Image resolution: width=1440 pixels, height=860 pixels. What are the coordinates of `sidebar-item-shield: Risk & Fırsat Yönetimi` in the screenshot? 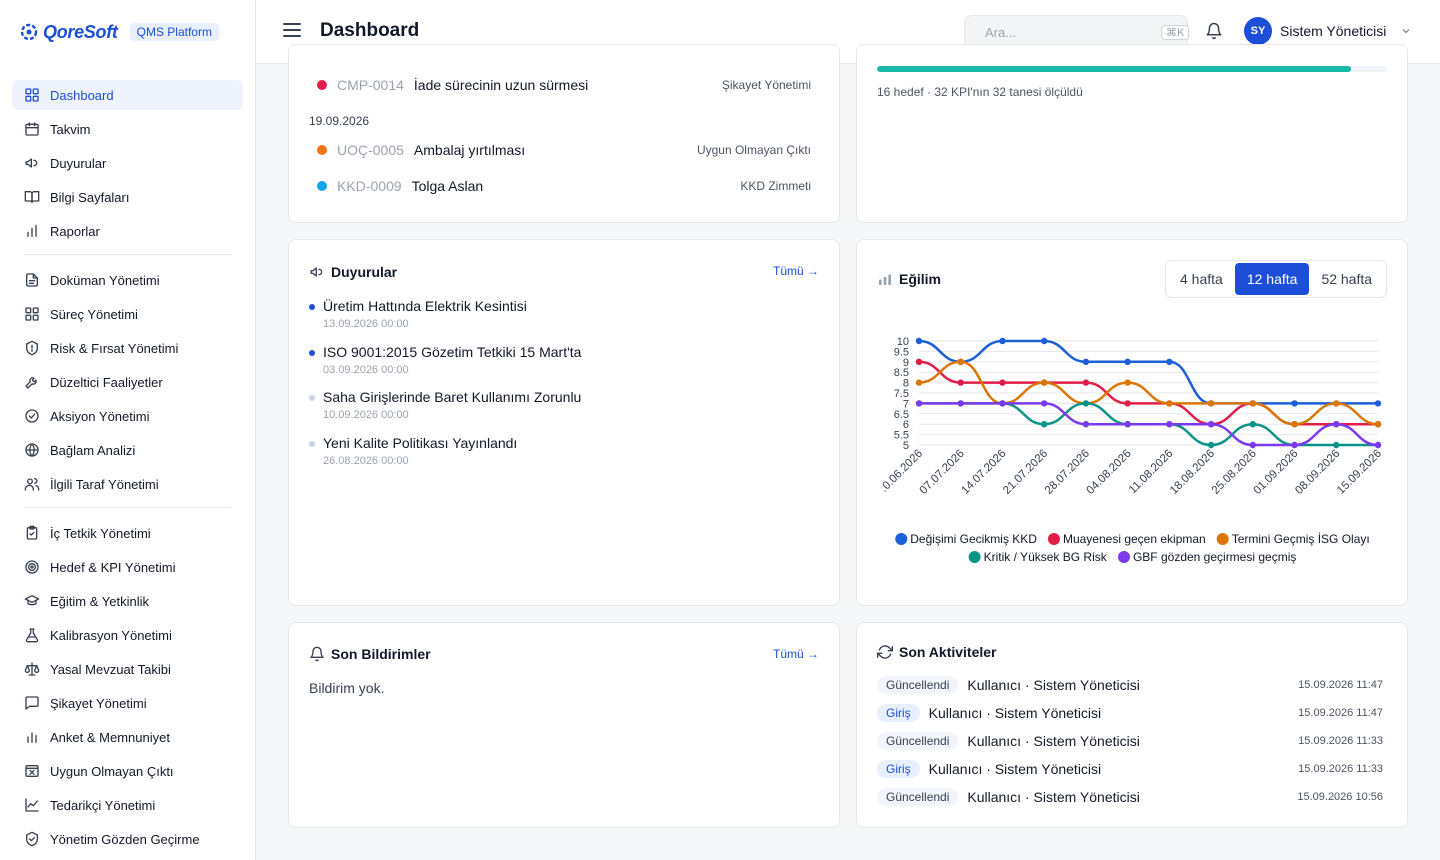 It's located at (127, 348).